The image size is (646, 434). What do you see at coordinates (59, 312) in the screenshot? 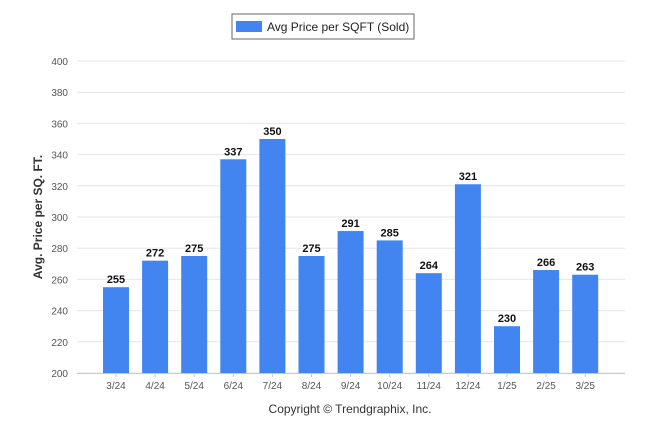
I see `y-tick-label: 240` at bounding box center [59, 312].